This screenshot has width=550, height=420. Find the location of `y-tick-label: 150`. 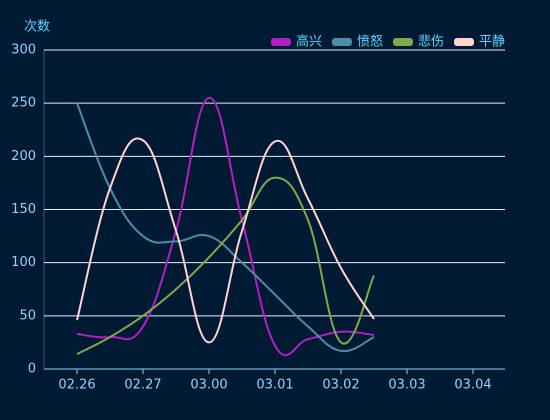

y-tick-label: 150 is located at coordinates (23, 209).